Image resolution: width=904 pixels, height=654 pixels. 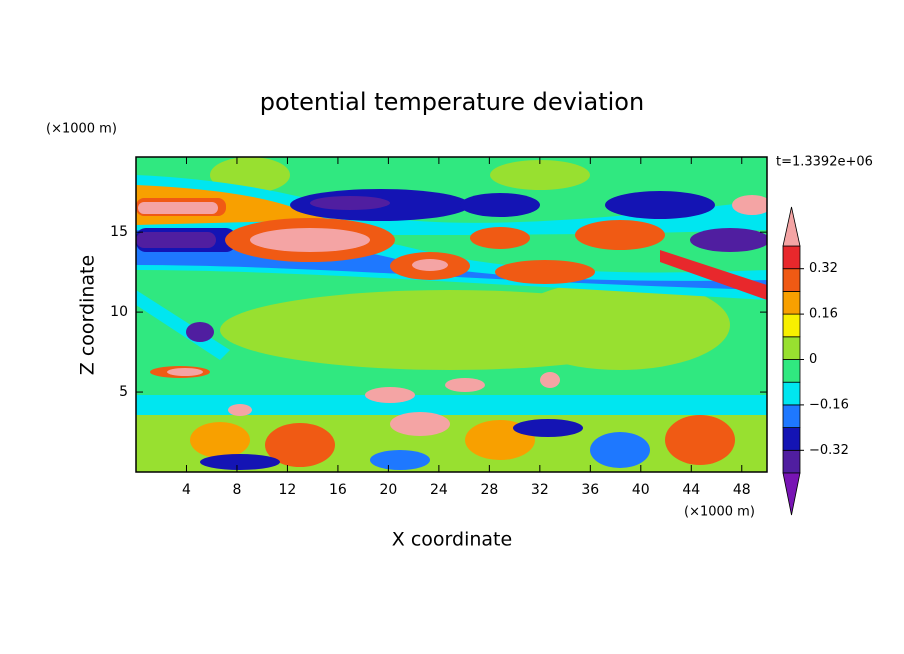 What do you see at coordinates (829, 450) in the screenshot?
I see `colorbar-tick-label: −0.32` at bounding box center [829, 450].